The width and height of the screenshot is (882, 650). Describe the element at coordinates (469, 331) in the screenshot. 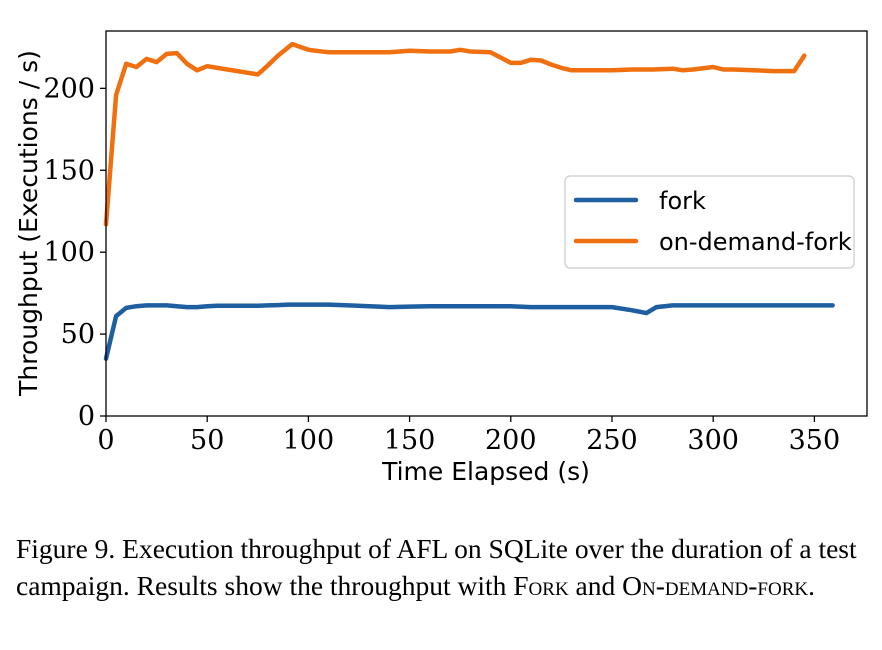

I see `series-line-fork` at that location.